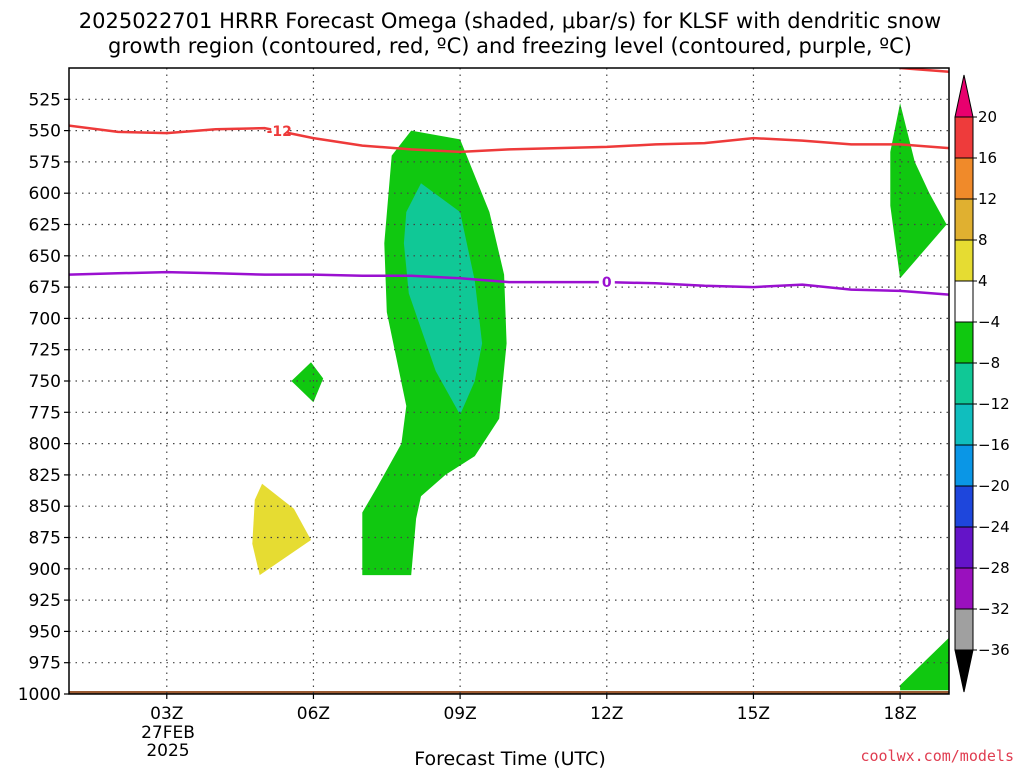  What do you see at coordinates (168, 733) in the screenshot?
I see `date-label-day: 27FEB` at bounding box center [168, 733].